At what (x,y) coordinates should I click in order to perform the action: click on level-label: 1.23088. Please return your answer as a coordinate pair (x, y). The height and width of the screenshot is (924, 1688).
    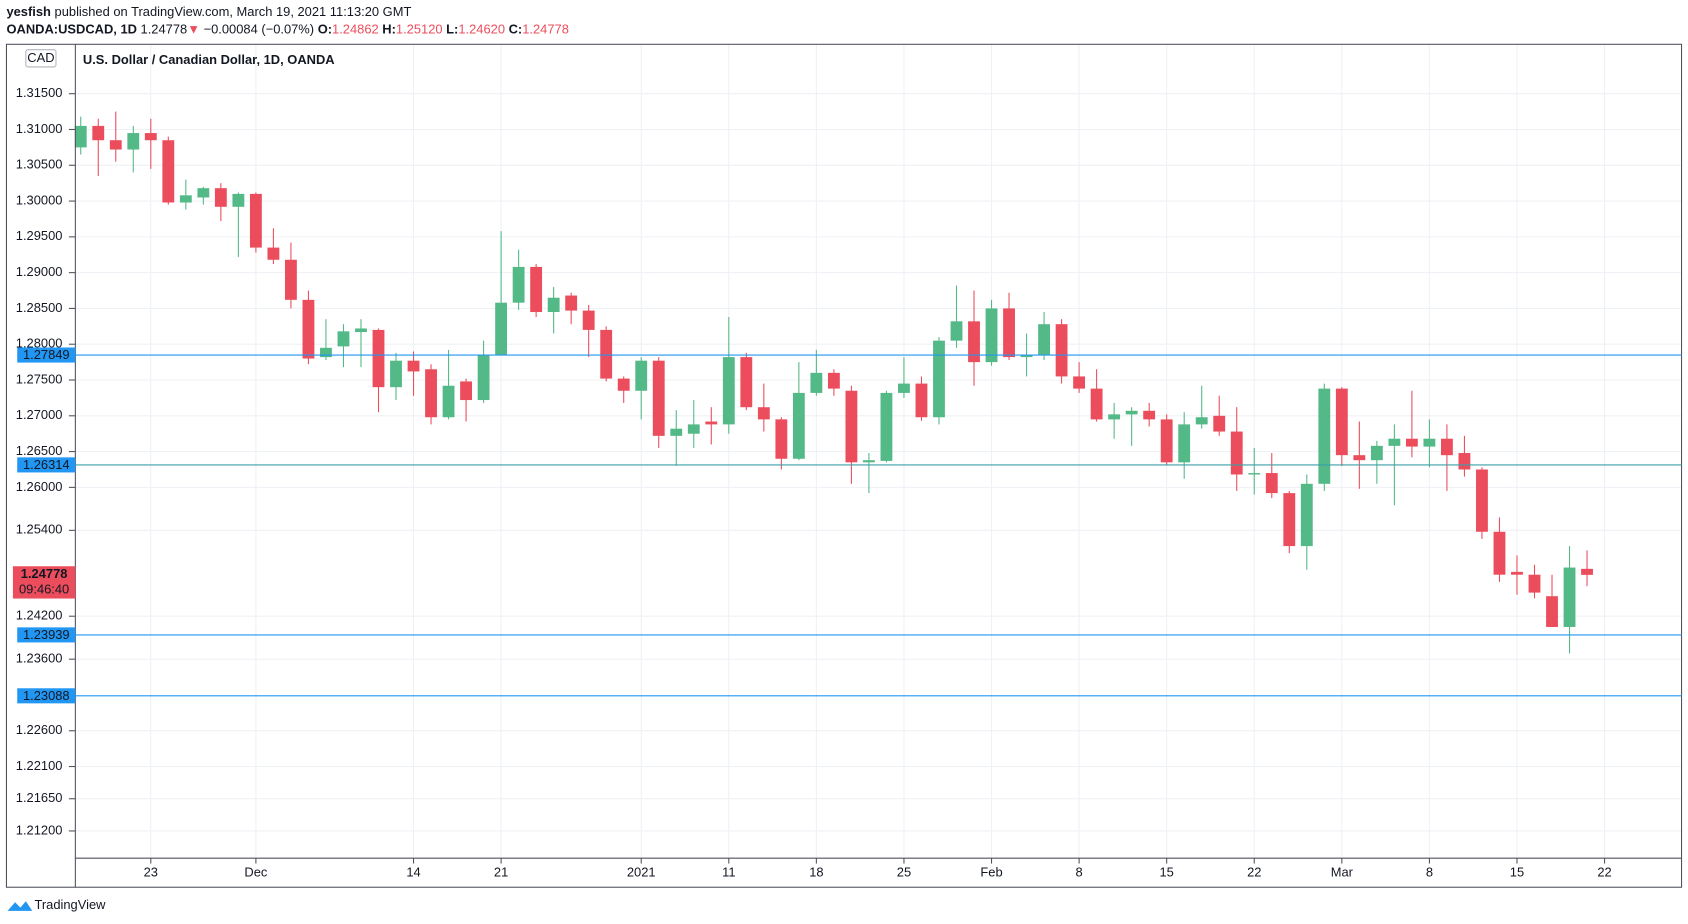
    Looking at the image, I should click on (46, 695).